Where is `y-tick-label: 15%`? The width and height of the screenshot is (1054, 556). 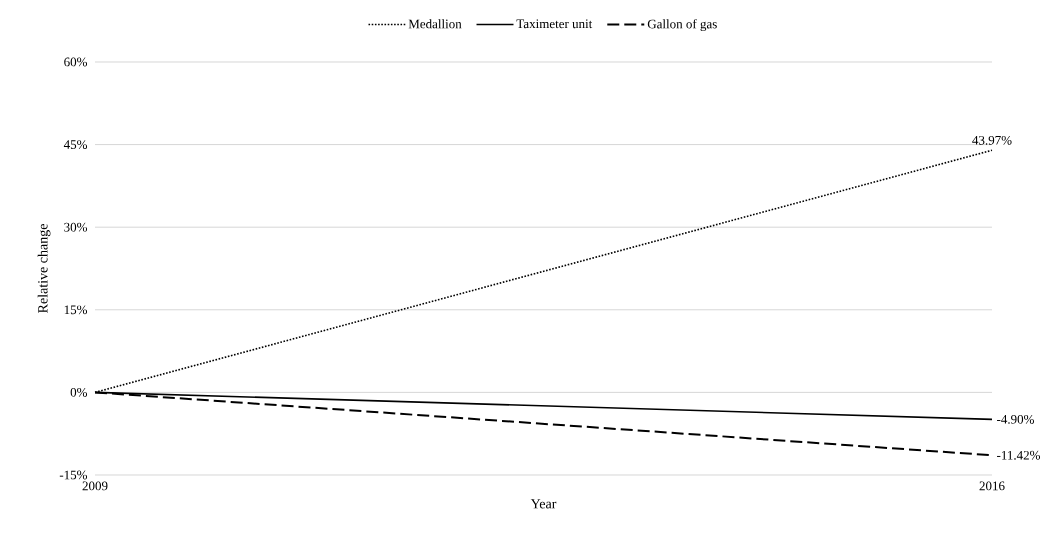 y-tick-label: 15% is located at coordinates (76, 310).